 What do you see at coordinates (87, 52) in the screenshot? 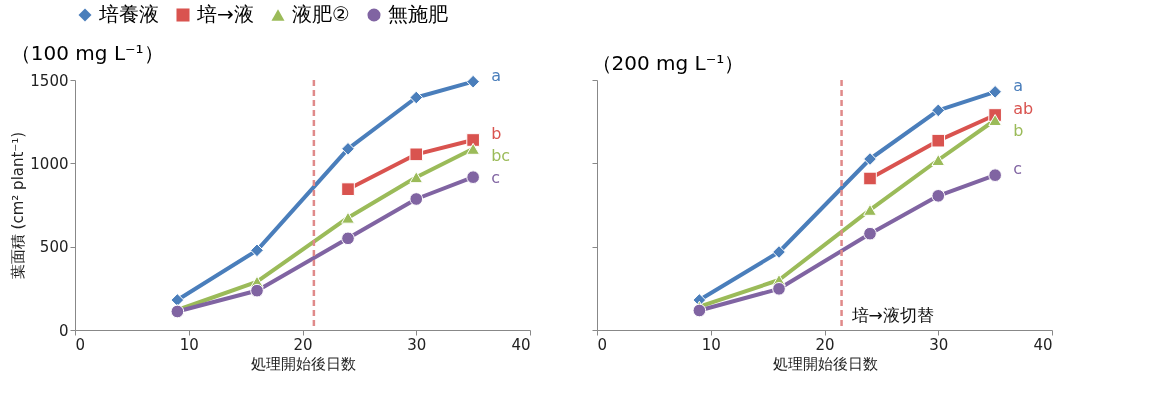
I see `chart-title: （100 mg L⁻¹）` at bounding box center [87, 52].